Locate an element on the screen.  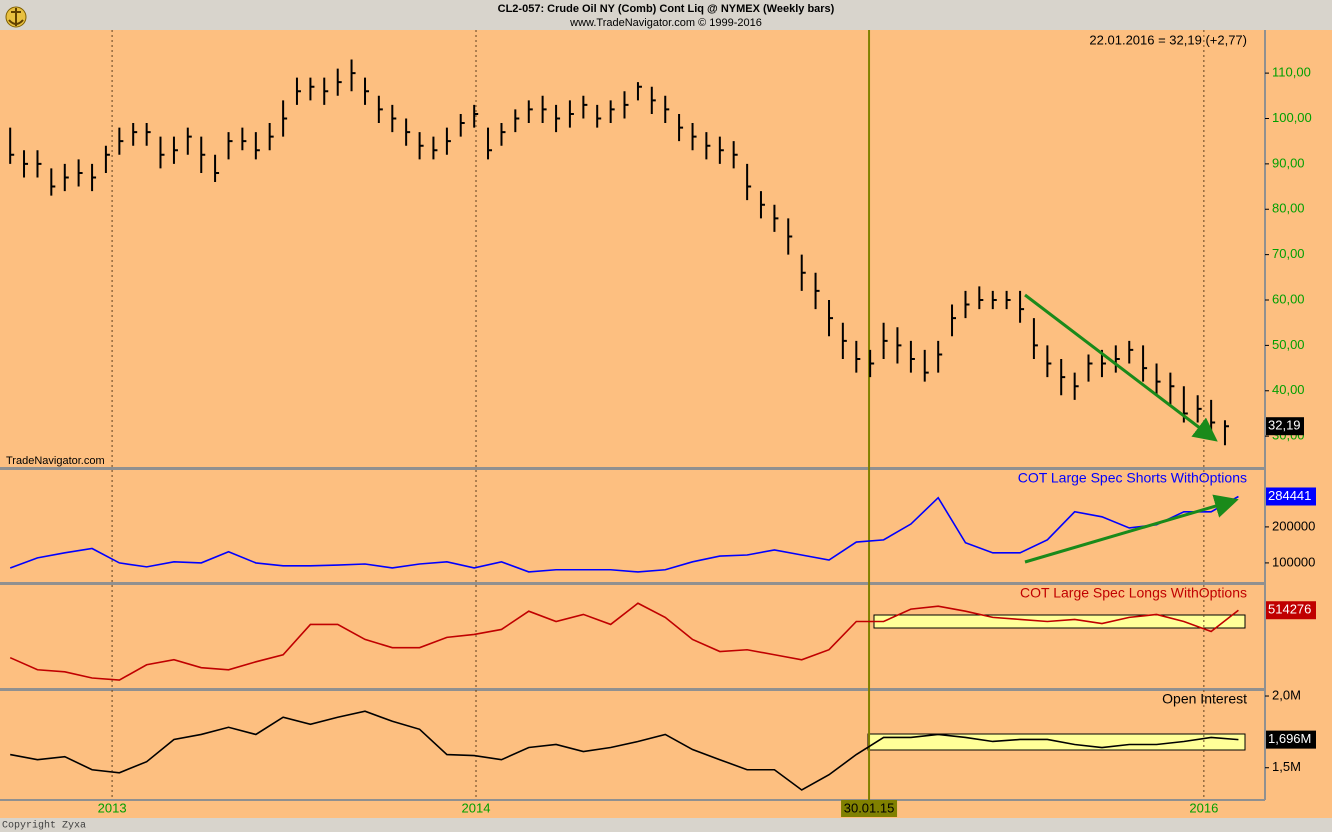
y-tick-label: 110,00 is located at coordinates (1291, 72).